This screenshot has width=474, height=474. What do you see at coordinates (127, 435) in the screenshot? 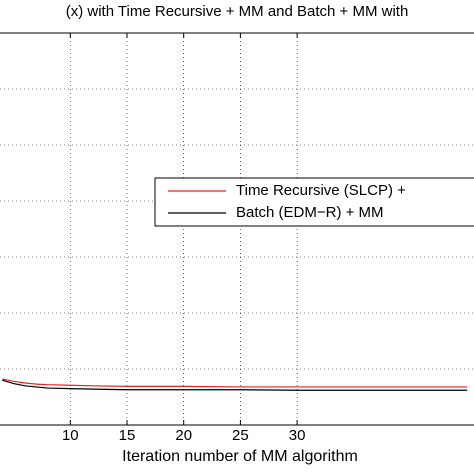
I see `x-tick-label: 15` at bounding box center [127, 435].